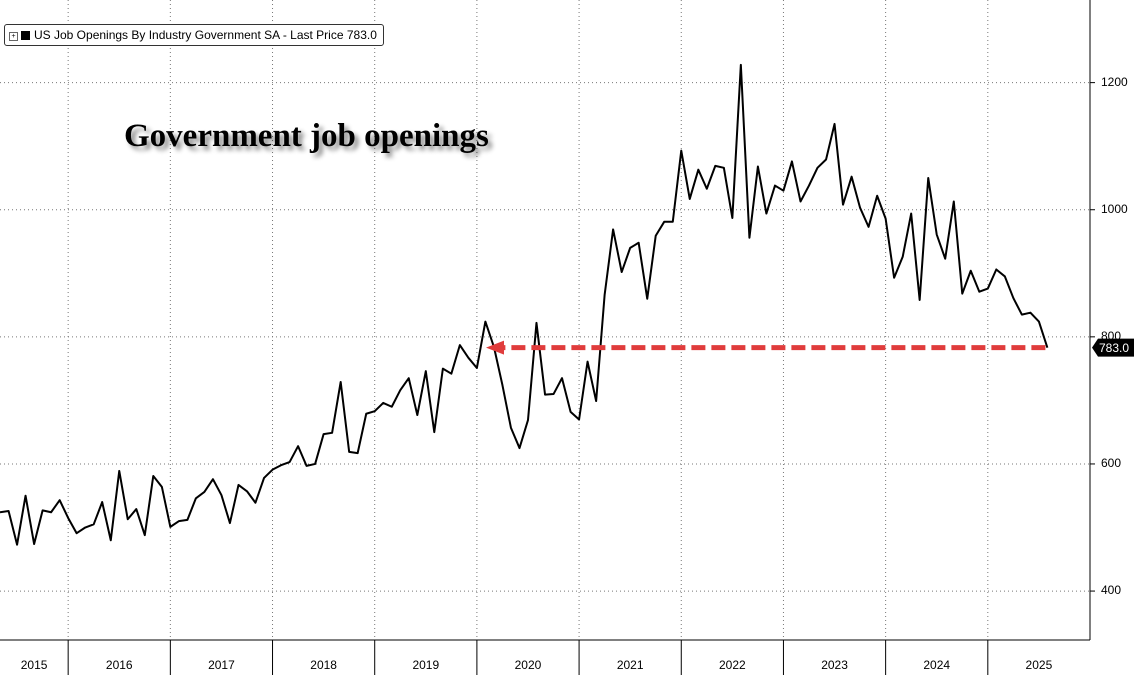 This screenshot has width=1134, height=675. What do you see at coordinates (1111, 463) in the screenshot?
I see `y-tick-label: 600` at bounding box center [1111, 463].